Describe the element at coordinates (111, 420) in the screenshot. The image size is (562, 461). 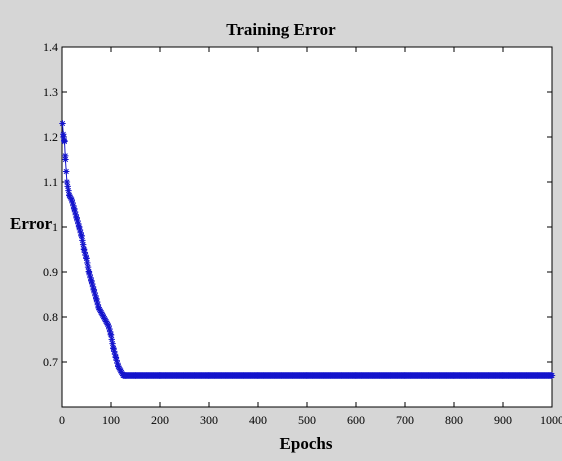
I see `x-tick-label: 100` at that location.